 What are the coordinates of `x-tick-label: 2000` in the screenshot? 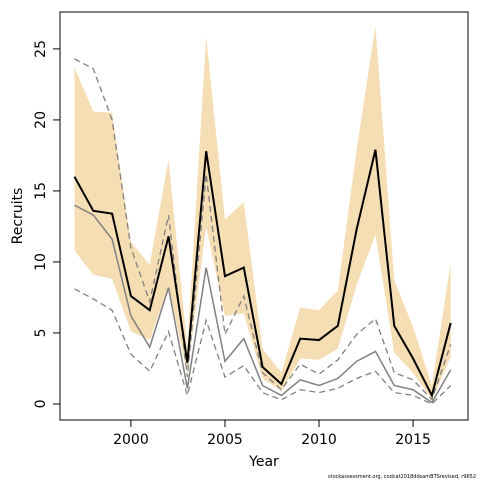 It's located at (131, 440).